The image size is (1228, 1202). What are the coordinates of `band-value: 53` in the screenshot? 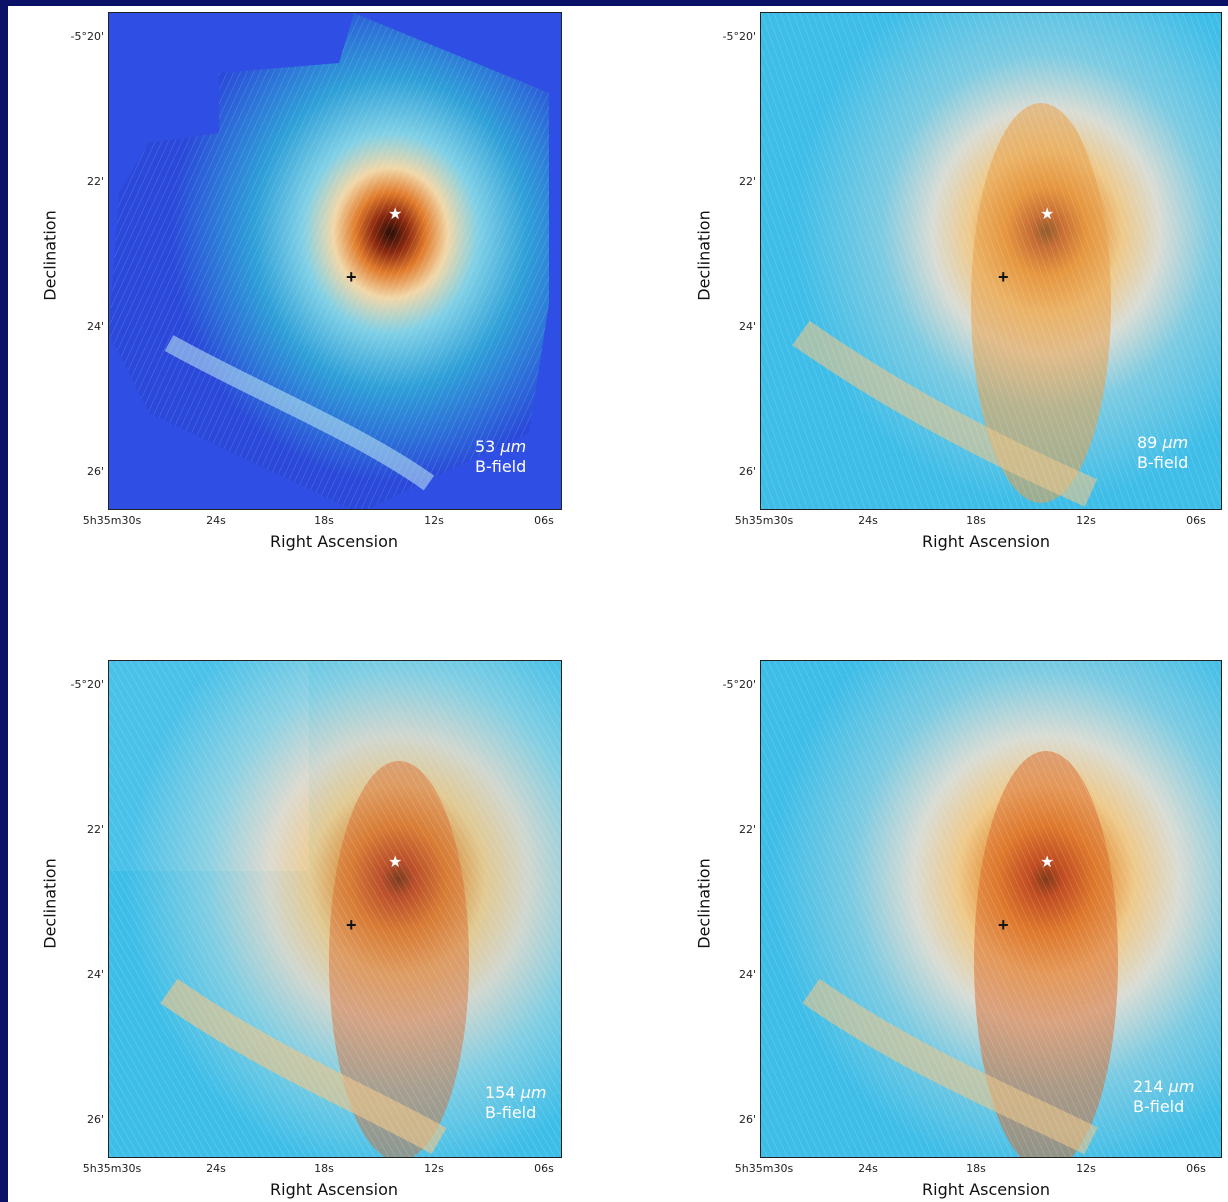 It's located at (485, 446).